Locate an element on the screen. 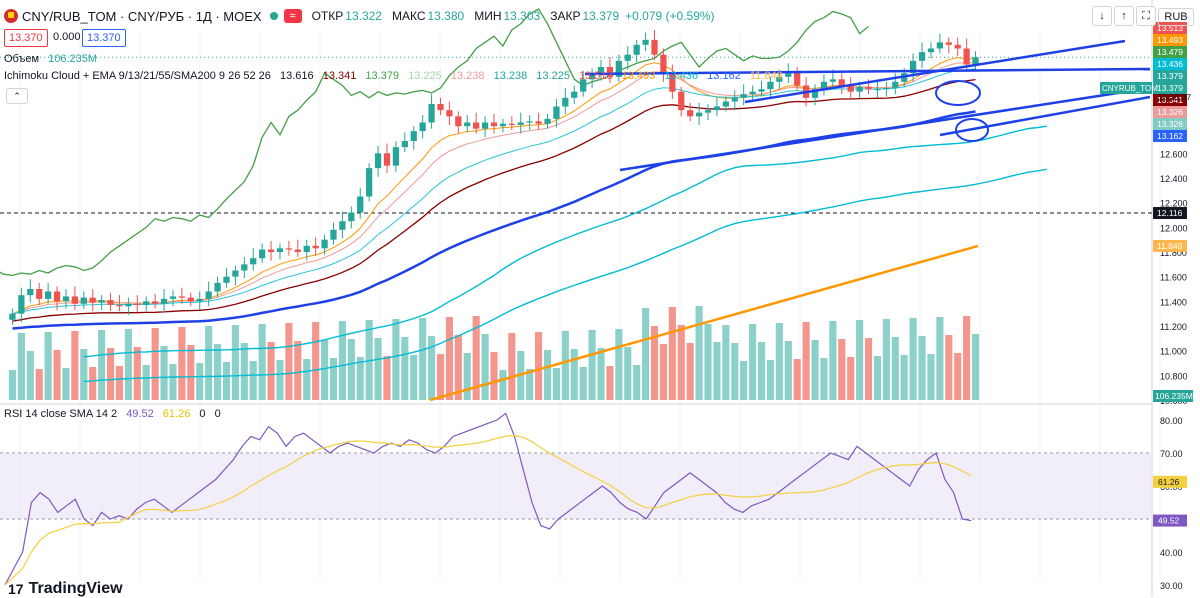 Image resolution: width=1200 pixels, height=598 pixels. fullscreen-icon: ⛶ is located at coordinates (1146, 16).